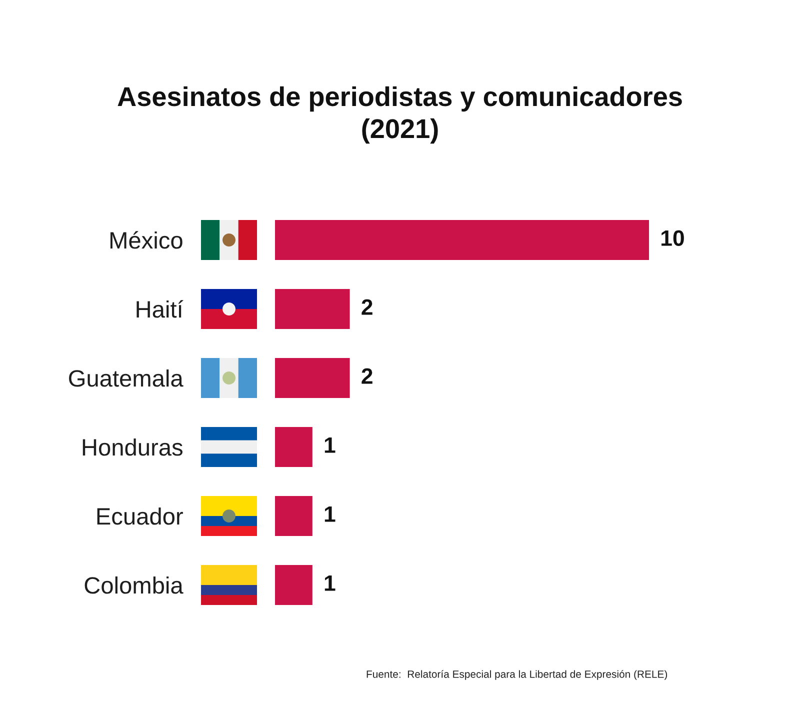 This screenshot has width=800, height=703. Describe the element at coordinates (673, 238) in the screenshot. I see `data-label: 10` at that location.